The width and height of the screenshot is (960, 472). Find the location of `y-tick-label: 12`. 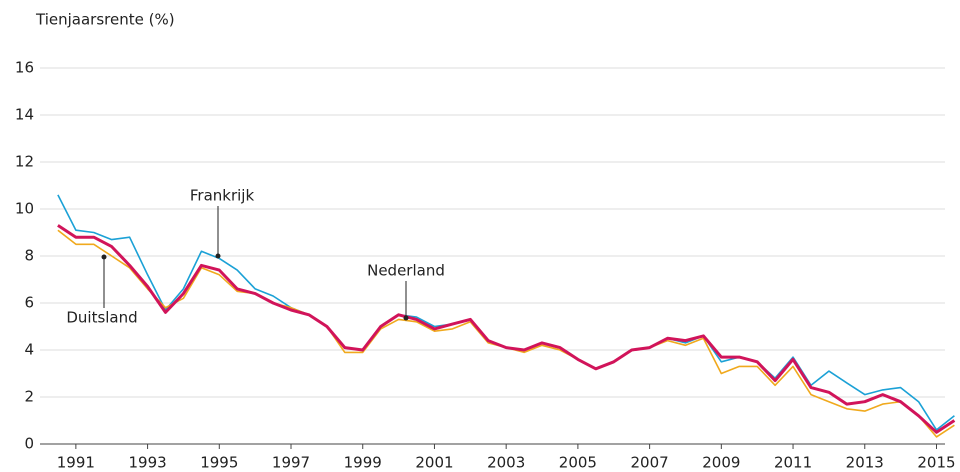

y-tick-label: 12 is located at coordinates (24, 162).